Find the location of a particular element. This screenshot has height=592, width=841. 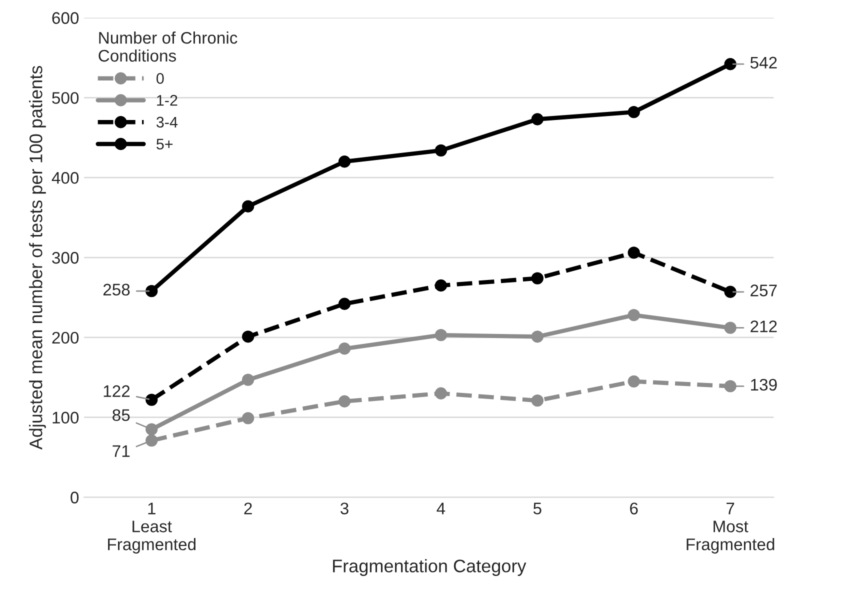

x-tick-label: 3 is located at coordinates (344, 508).